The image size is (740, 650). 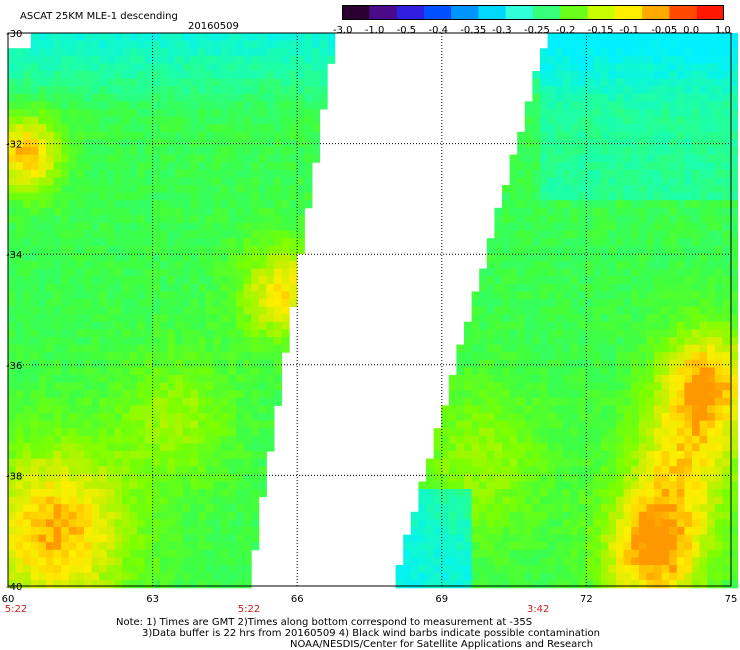 What do you see at coordinates (565, 30) in the screenshot?
I see `colorbar-tick-label: -0.2` at bounding box center [565, 30].